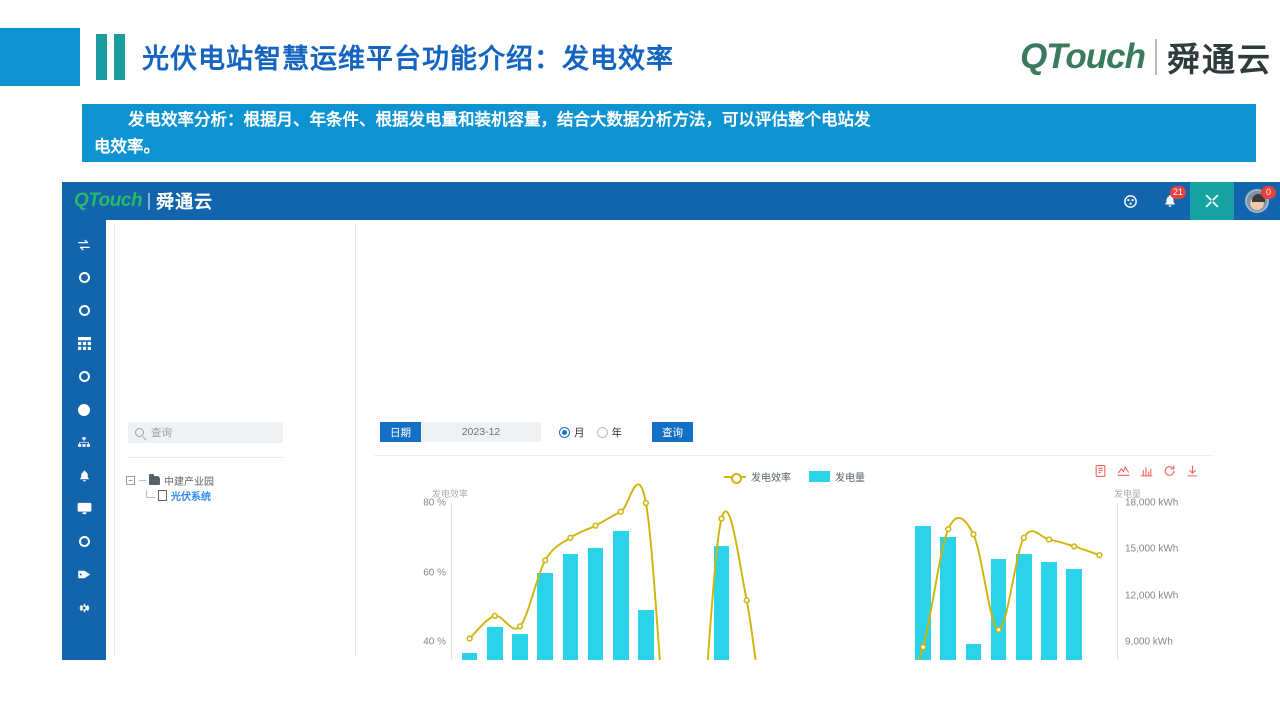 The height and width of the screenshot is (720, 1280). I want to click on sidebar-item-grid, so click(84, 343).